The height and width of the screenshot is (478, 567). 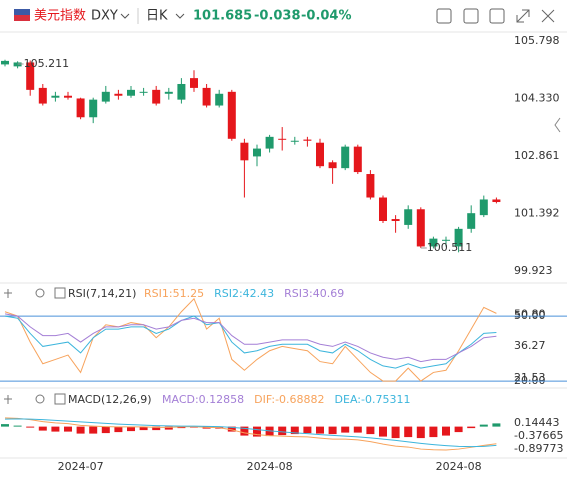 What do you see at coordinates (450, 247) in the screenshot?
I see `annotation: 100.511` at bounding box center [450, 247].